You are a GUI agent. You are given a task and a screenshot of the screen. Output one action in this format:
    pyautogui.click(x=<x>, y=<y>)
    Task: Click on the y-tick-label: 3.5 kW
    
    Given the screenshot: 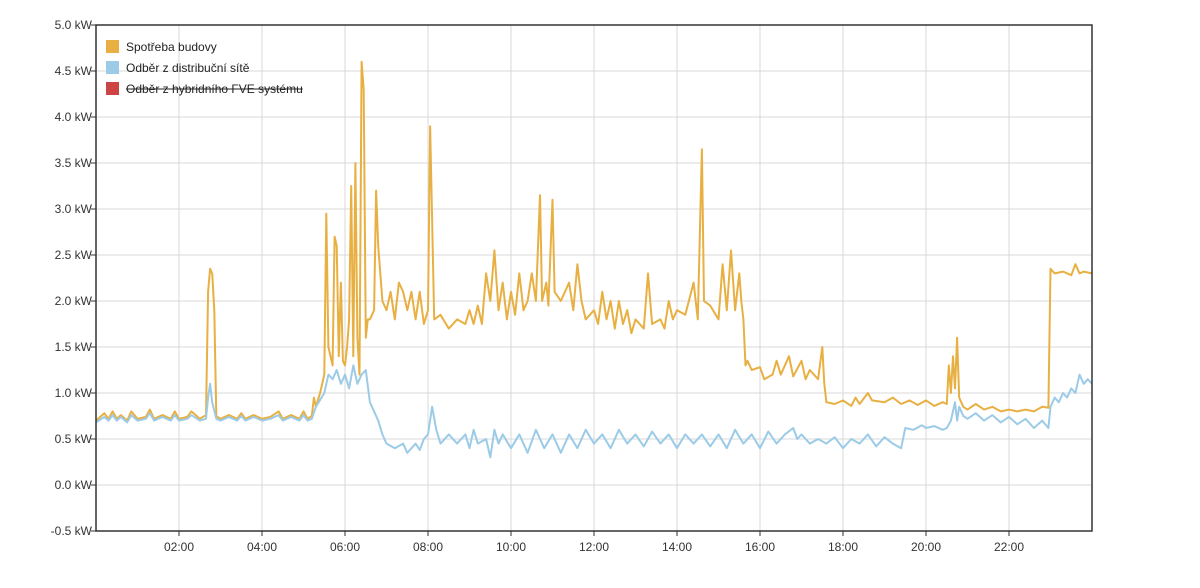 What is the action you would take?
    pyautogui.click(x=74, y=163)
    